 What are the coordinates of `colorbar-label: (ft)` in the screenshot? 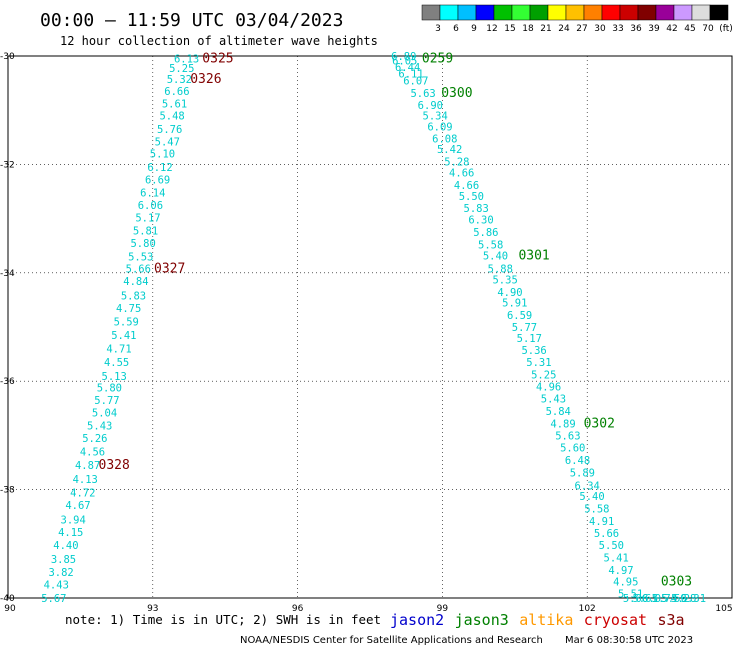 It's located at (726, 29).